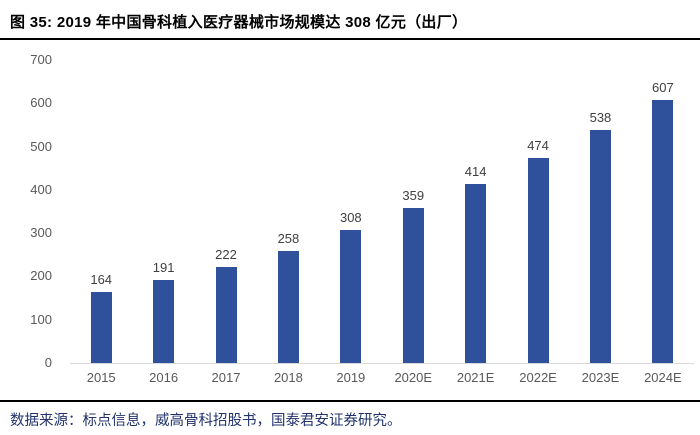 The height and width of the screenshot is (435, 700). Describe the element at coordinates (101, 377) in the screenshot. I see `x-axis-tick-label: 2015` at that location.